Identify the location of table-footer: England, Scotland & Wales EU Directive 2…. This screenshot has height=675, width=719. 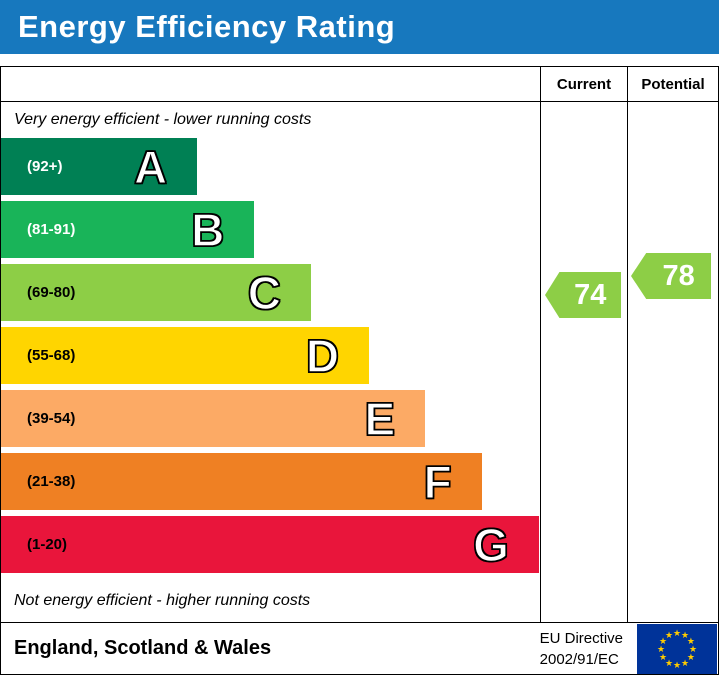
(359, 648).